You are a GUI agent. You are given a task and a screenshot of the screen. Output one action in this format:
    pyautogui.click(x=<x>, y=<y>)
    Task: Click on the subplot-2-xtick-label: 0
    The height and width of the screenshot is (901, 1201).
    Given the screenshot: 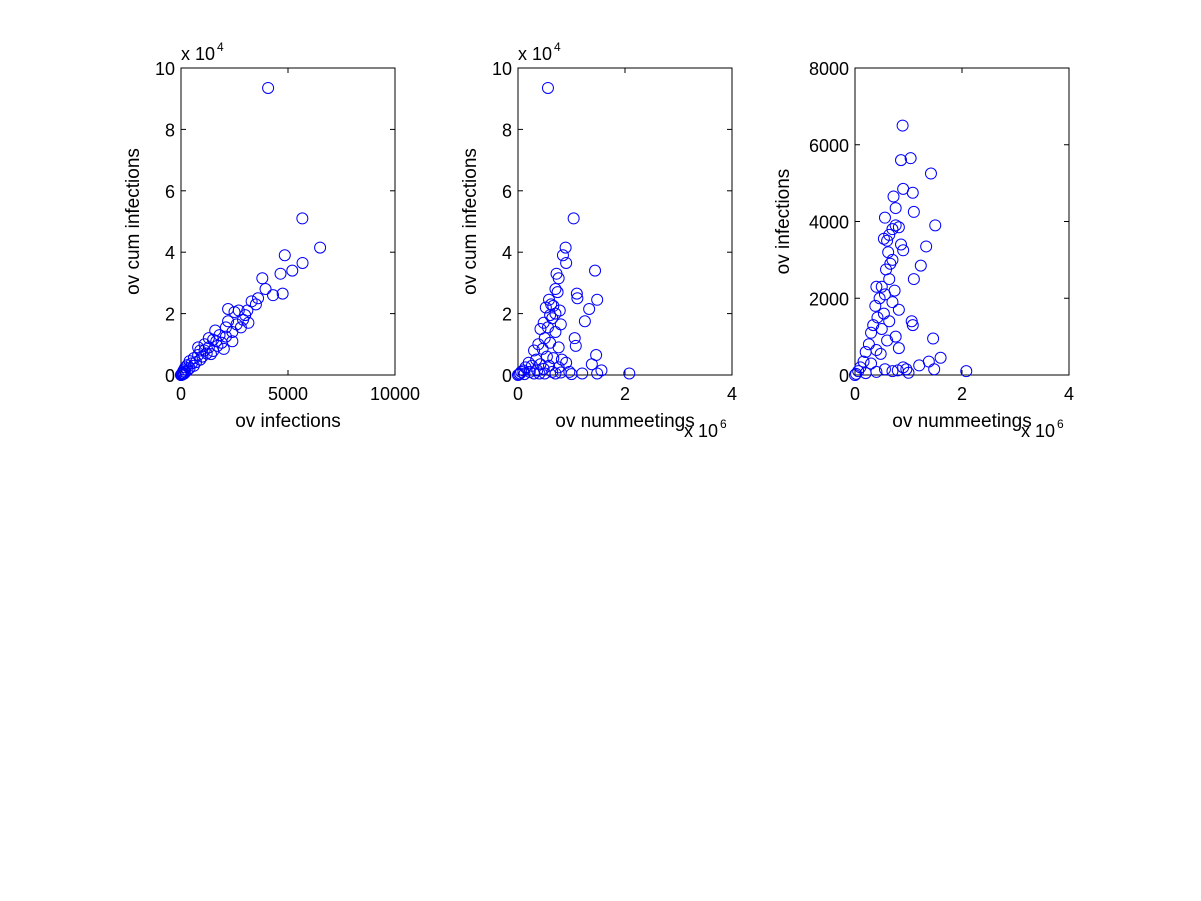 What is the action you would take?
    pyautogui.click(x=518, y=394)
    